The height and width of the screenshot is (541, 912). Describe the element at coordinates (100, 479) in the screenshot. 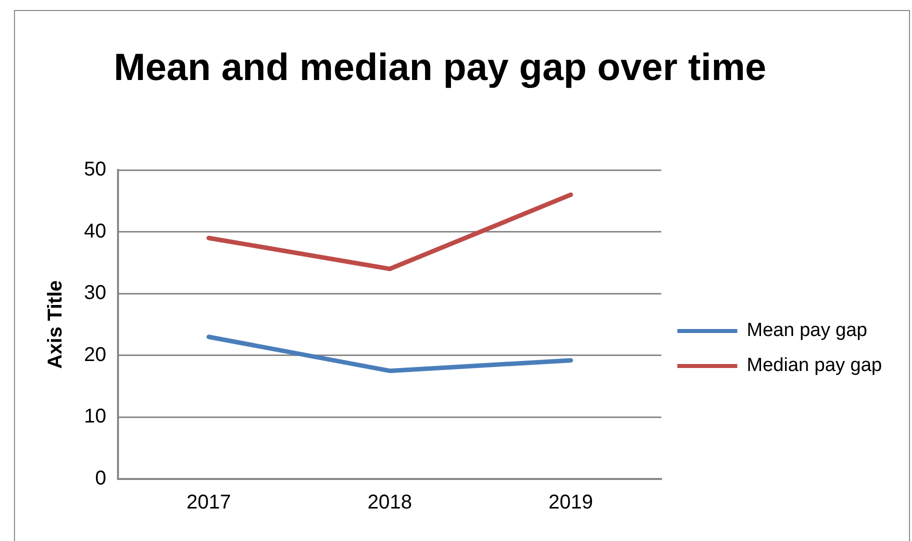

I see `y-tick-label: 0` at that location.